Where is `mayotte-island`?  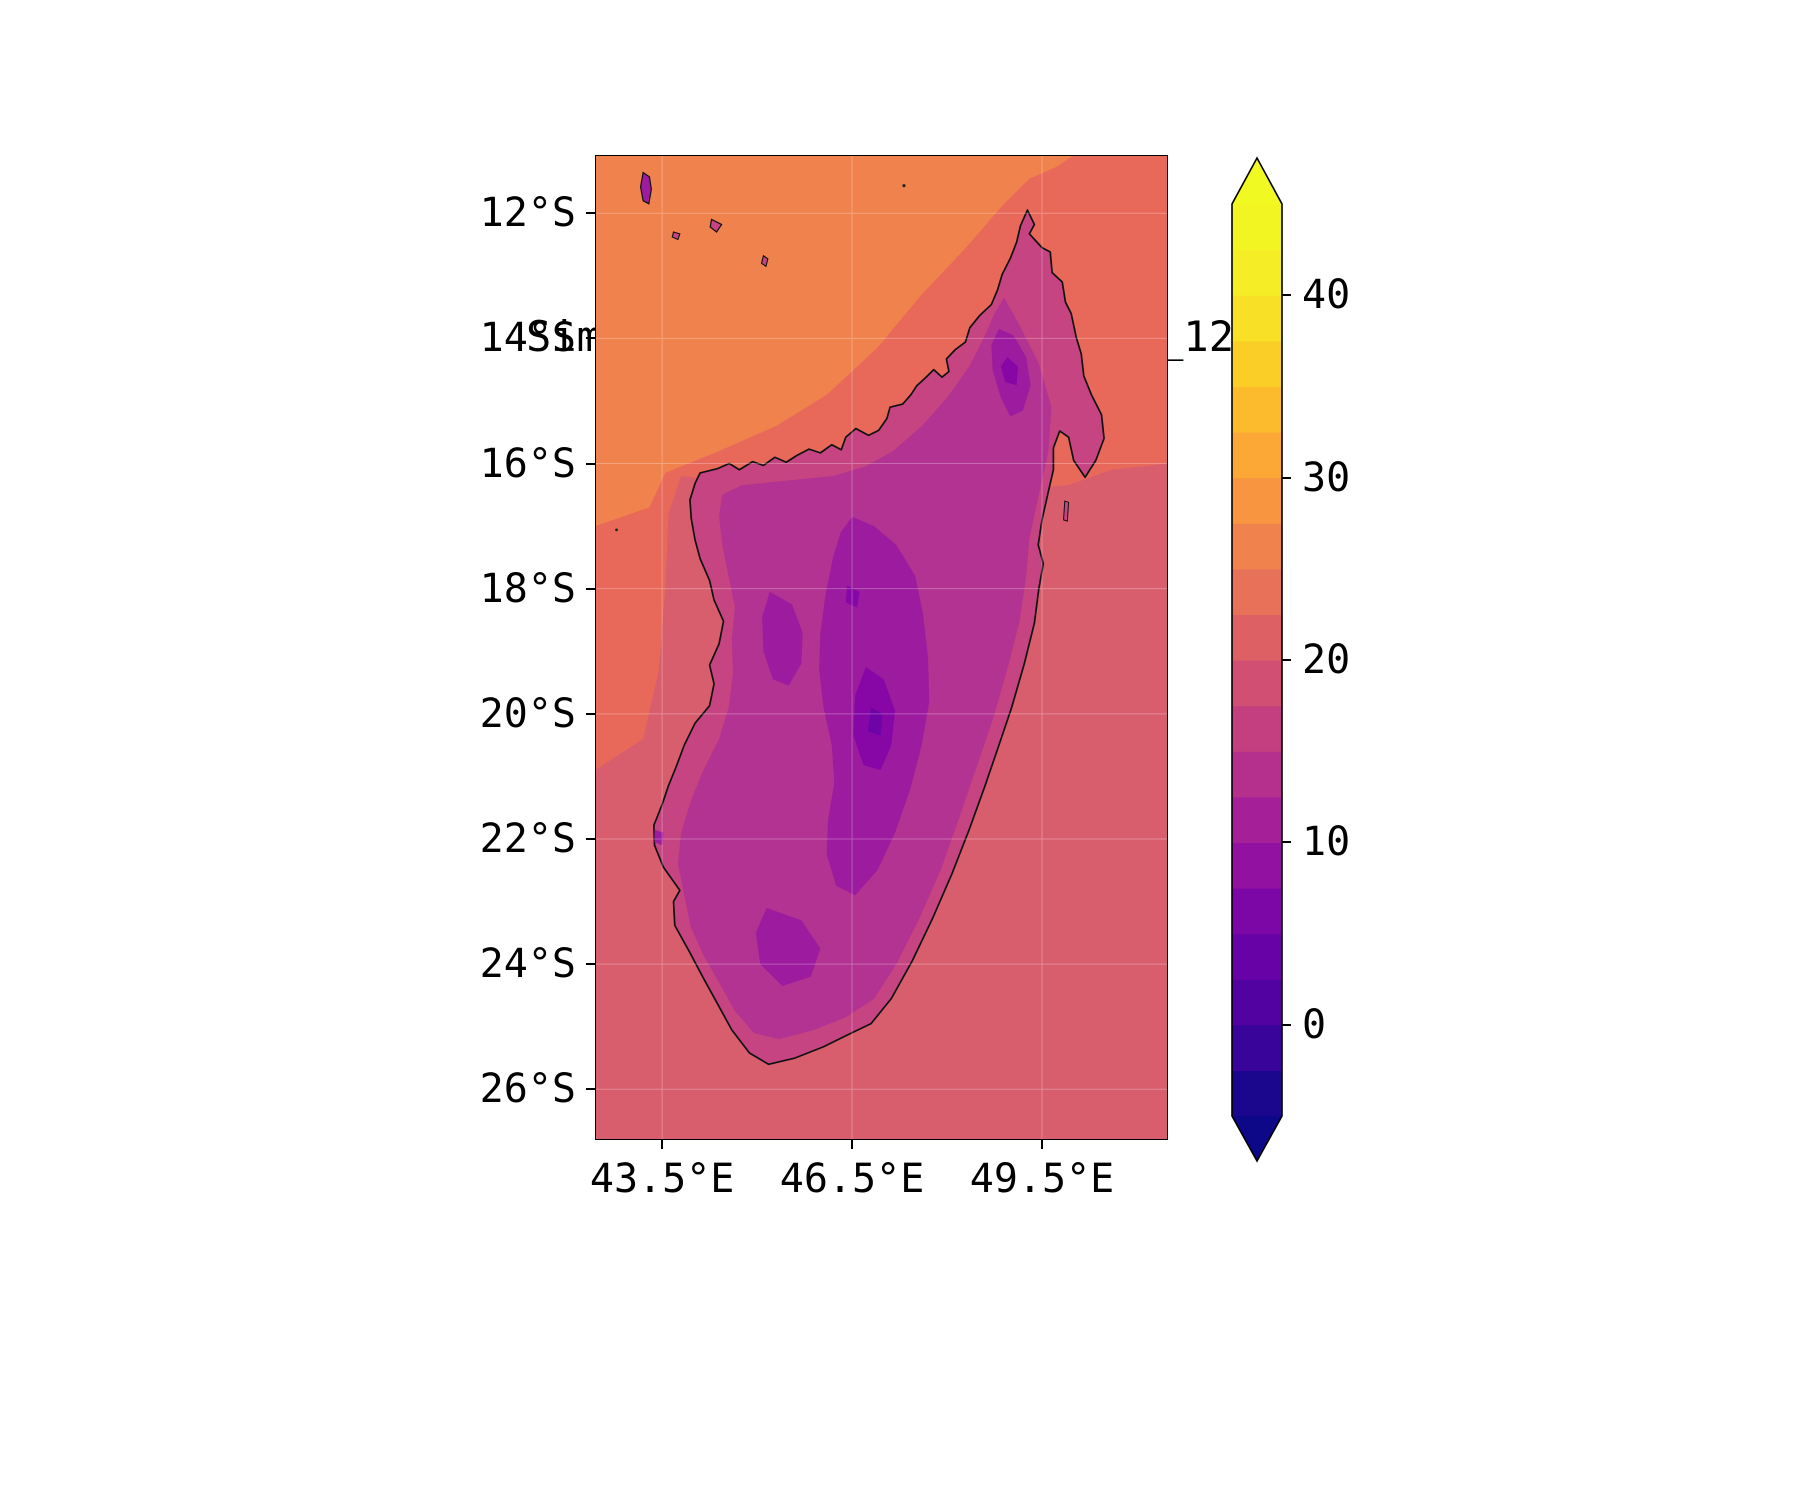 mayotte-island is located at coordinates (765, 261).